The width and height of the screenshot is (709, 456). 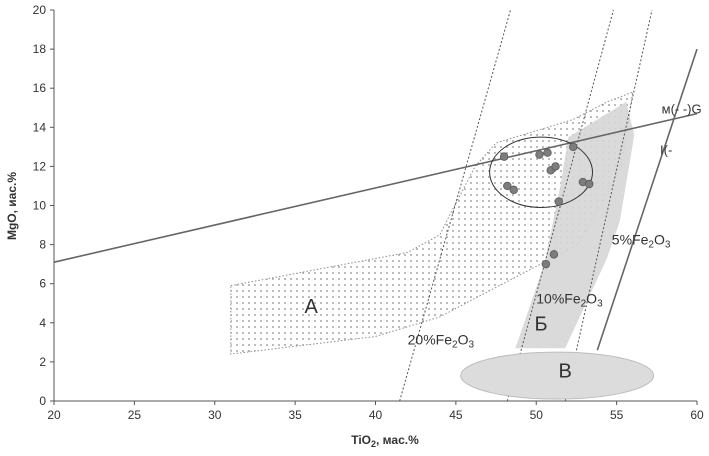 What do you see at coordinates (135, 415) in the screenshot?
I see `x-tick-label: 25` at bounding box center [135, 415].